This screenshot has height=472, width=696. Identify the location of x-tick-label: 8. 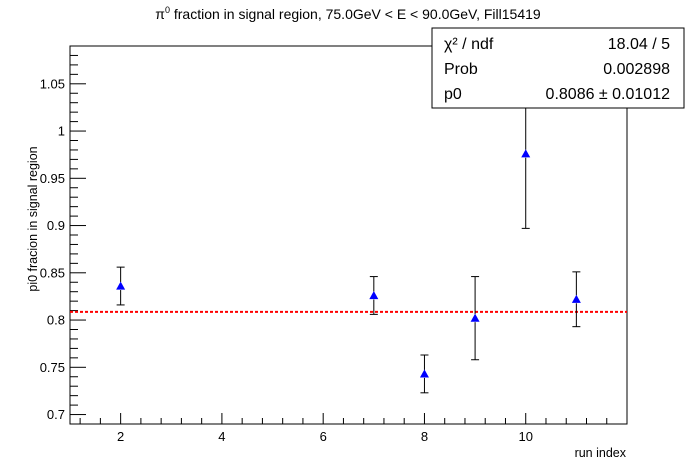
(424, 436).